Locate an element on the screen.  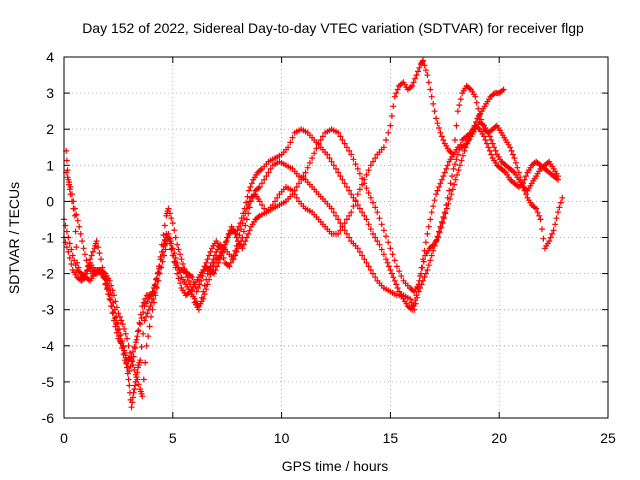
x-tick-label: 0 is located at coordinates (64, 438).